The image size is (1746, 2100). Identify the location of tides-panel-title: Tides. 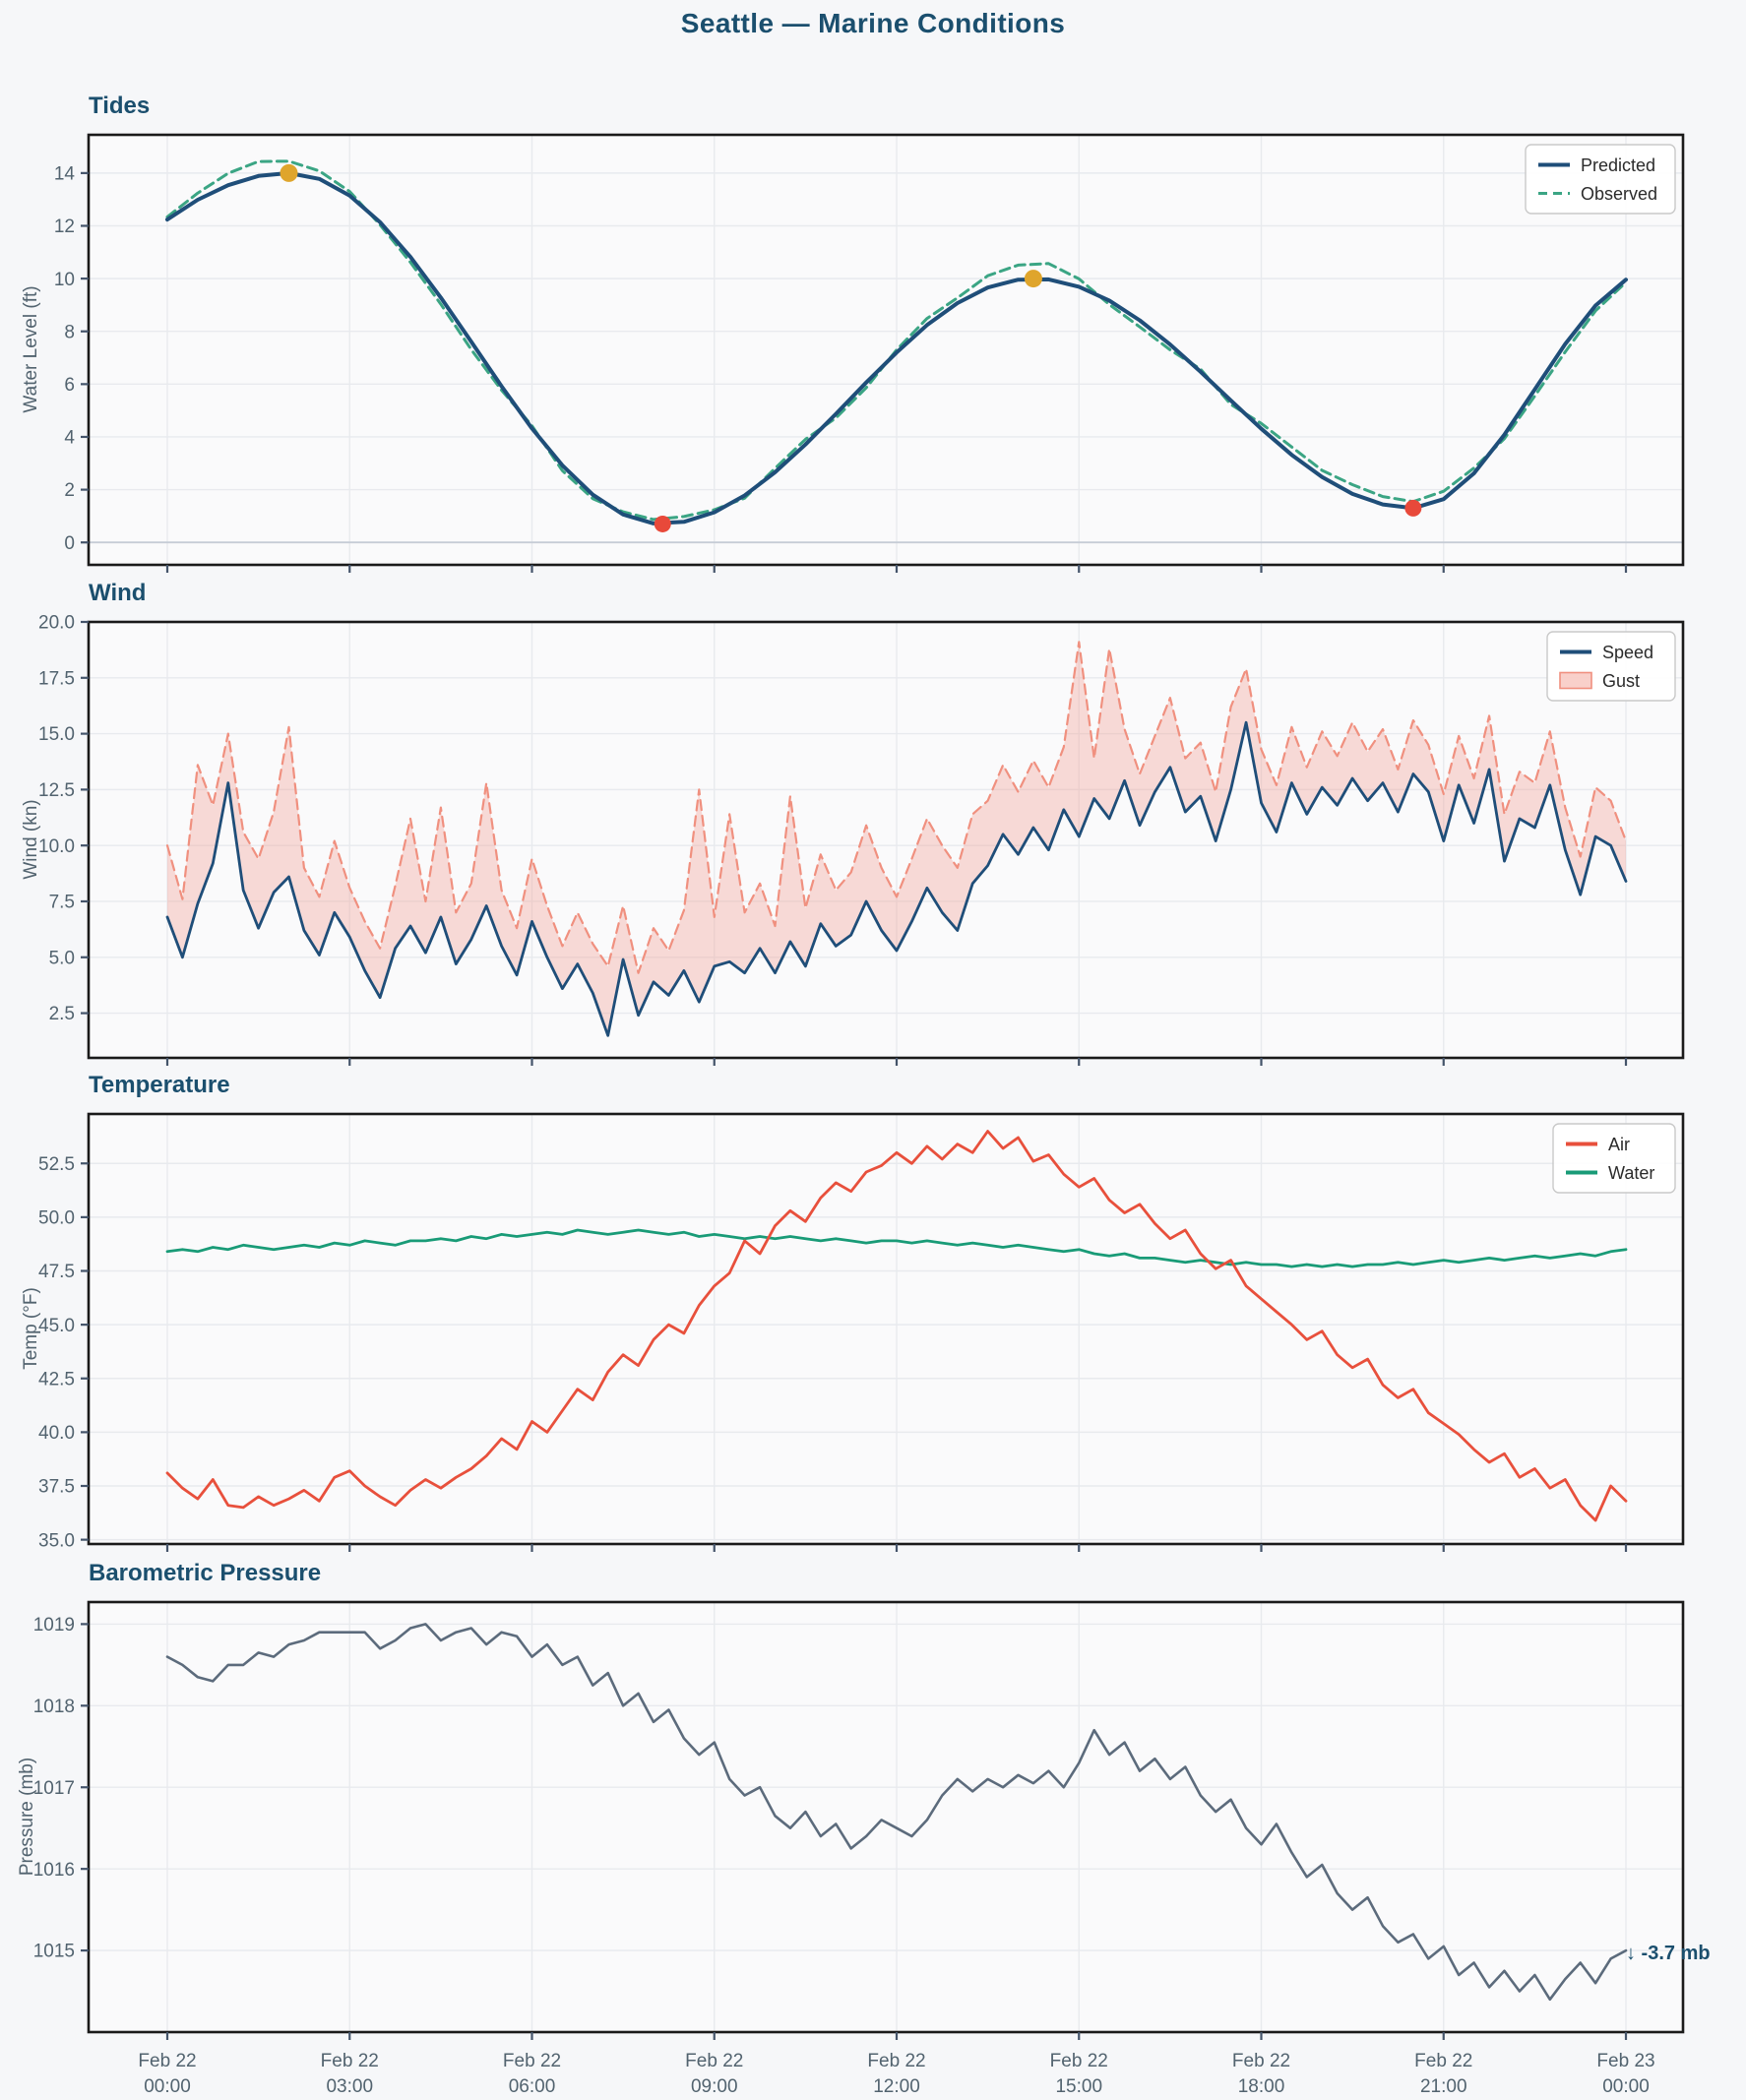
(120, 106).